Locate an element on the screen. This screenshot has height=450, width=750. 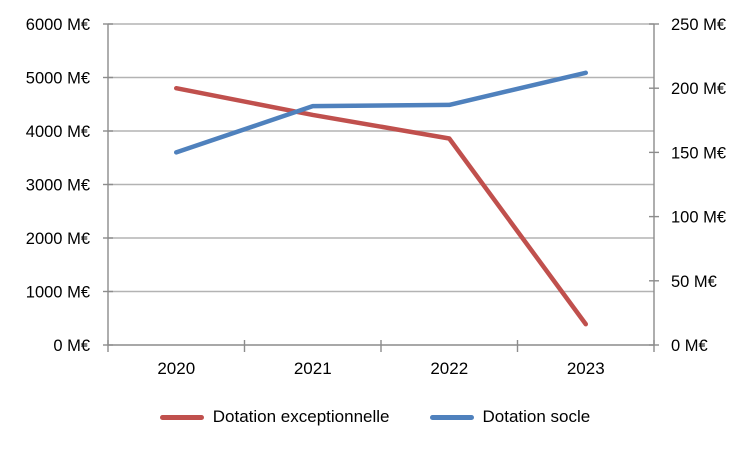
left-axis-tick-label: 6000 M€ is located at coordinates (58, 25).